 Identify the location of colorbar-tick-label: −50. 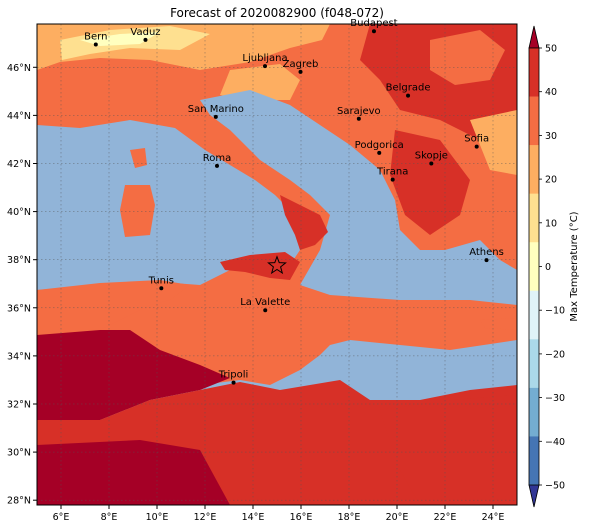
(555, 486).